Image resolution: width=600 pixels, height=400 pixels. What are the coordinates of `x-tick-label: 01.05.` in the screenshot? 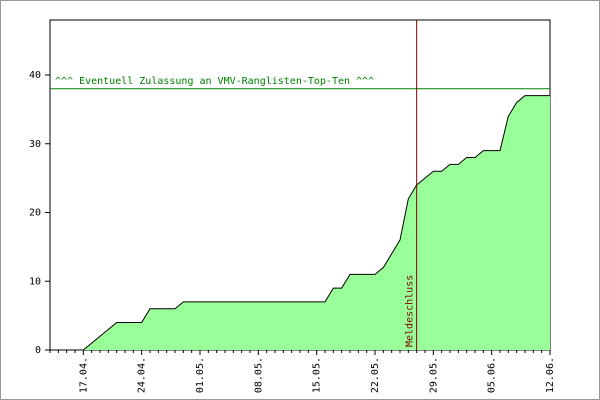 It's located at (200, 375).